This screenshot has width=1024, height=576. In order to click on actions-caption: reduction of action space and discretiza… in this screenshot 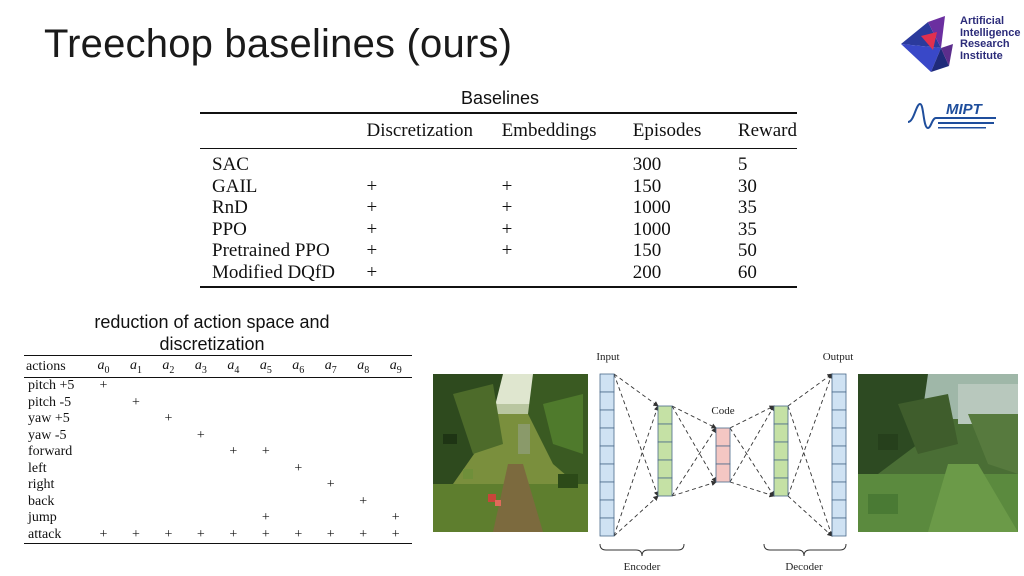, I will do `click(212, 333)`.